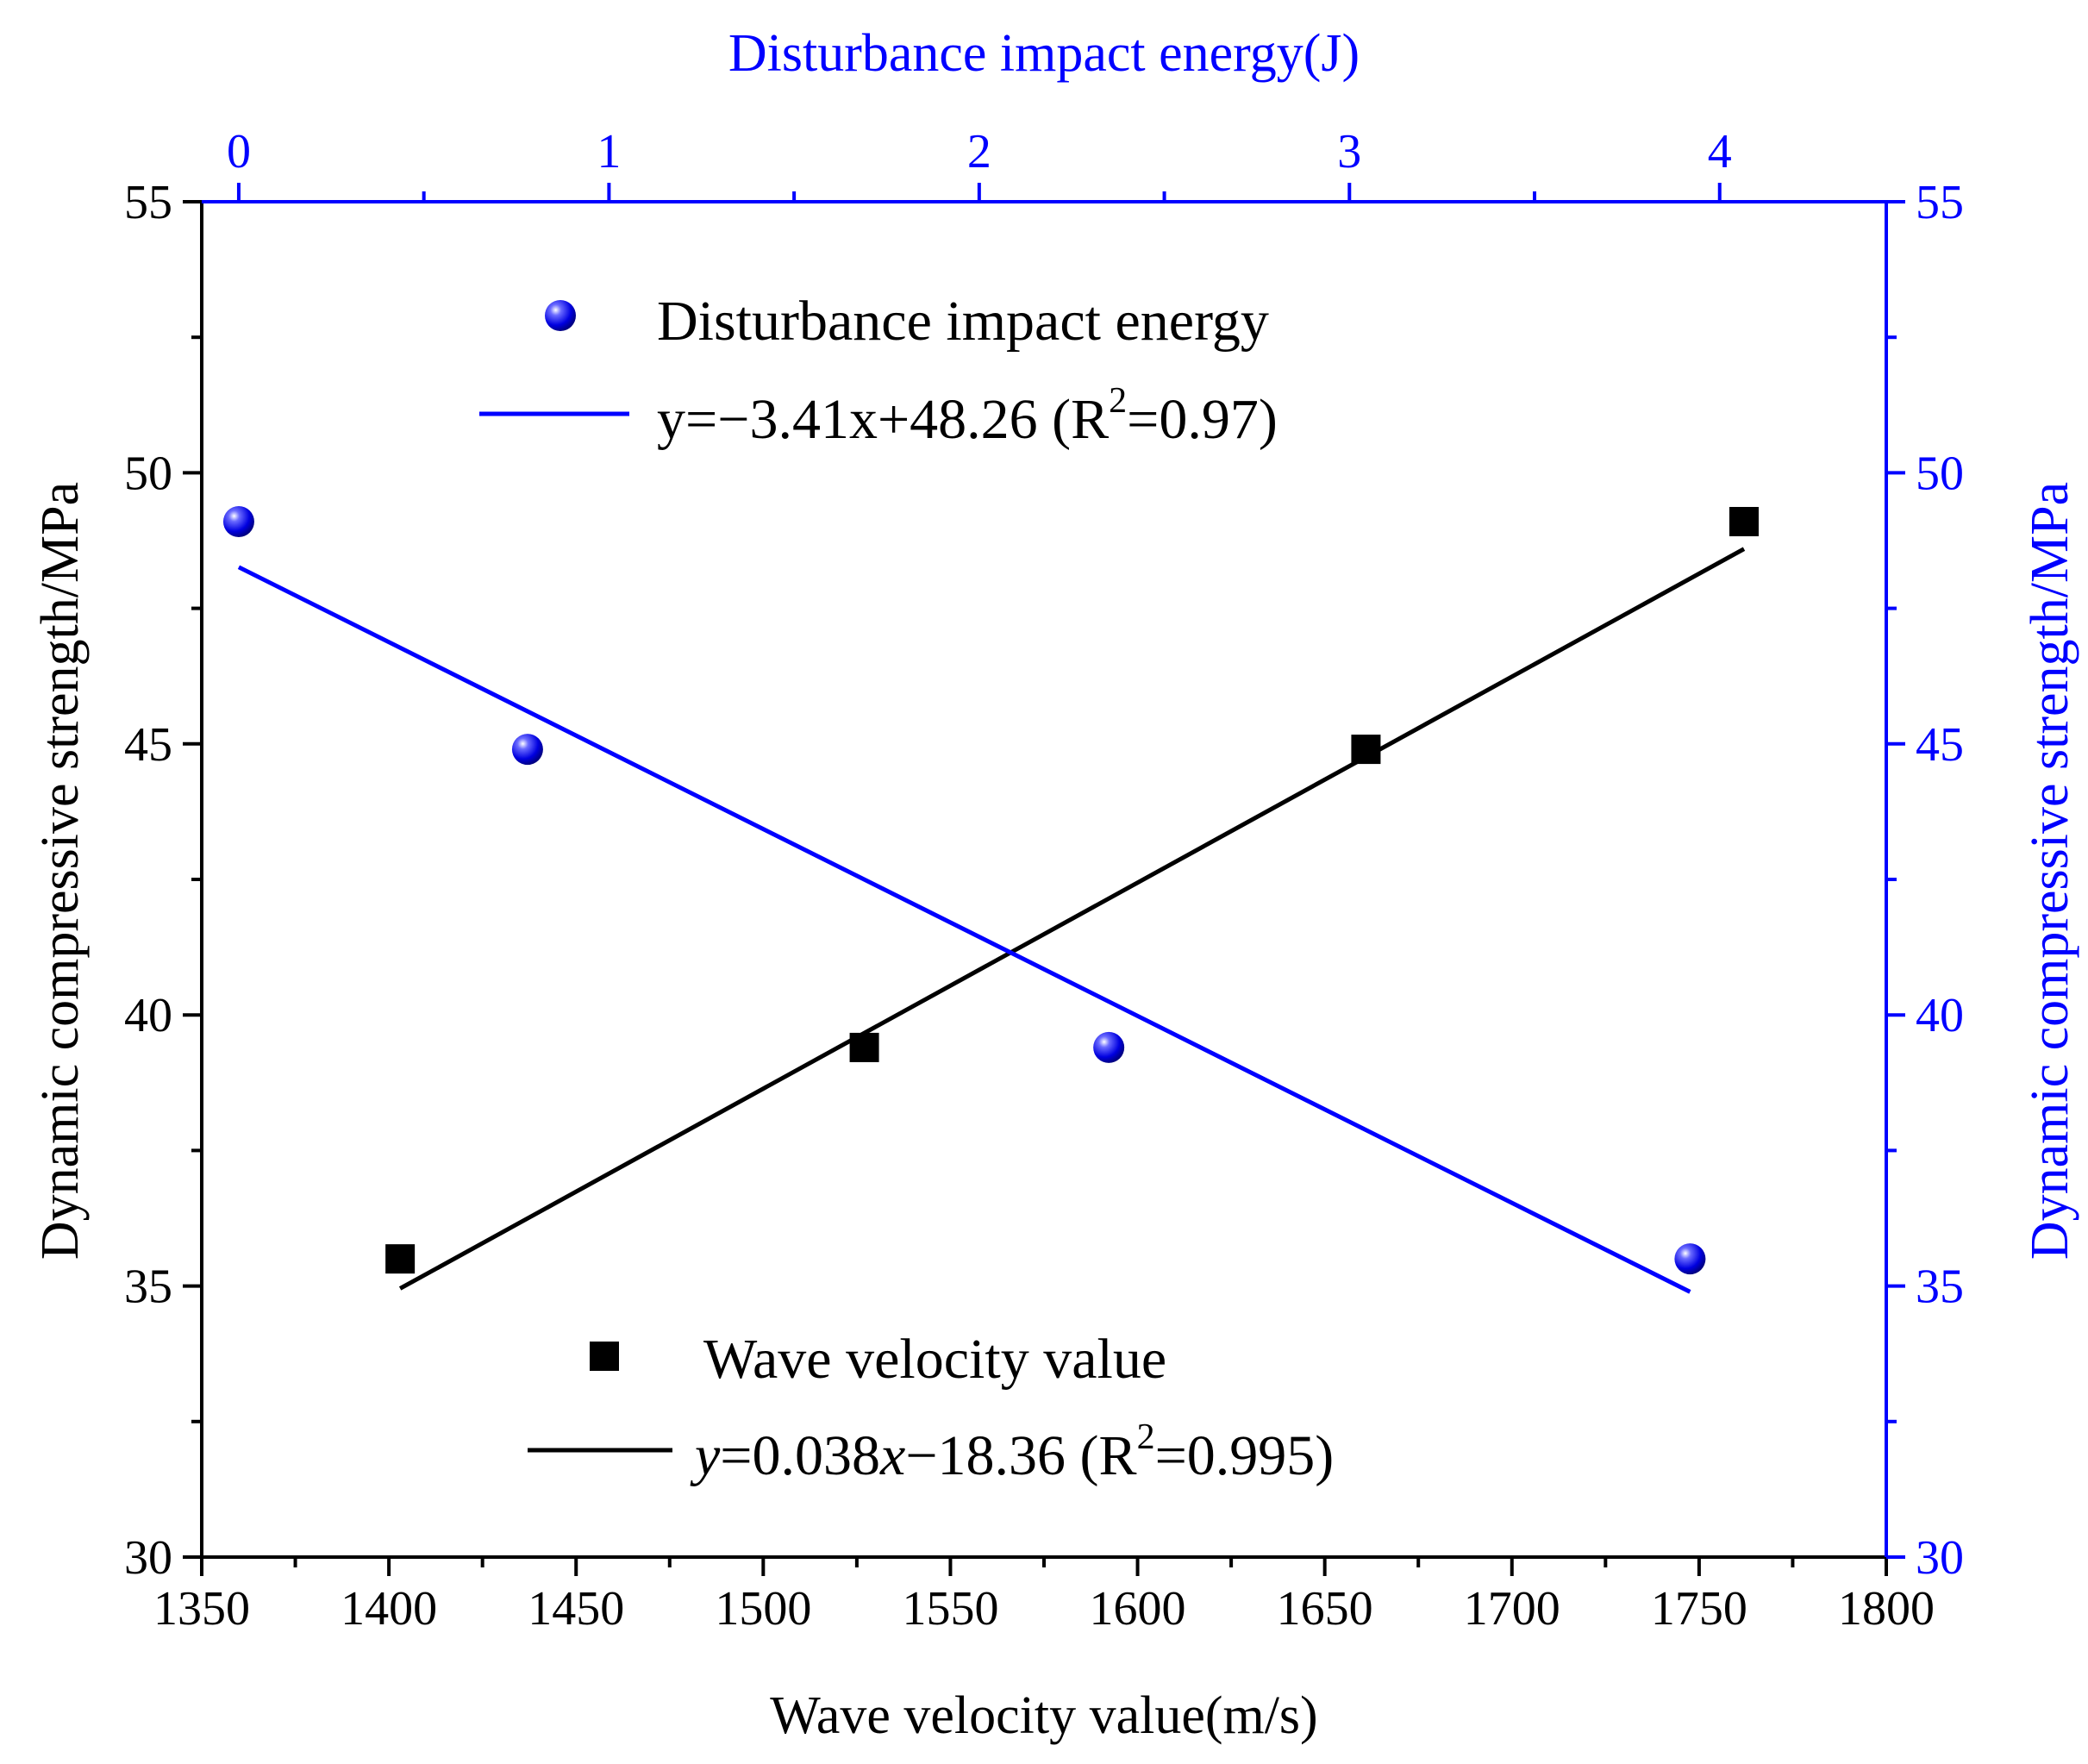  Describe the element at coordinates (1720, 151) in the screenshot. I see `top-tick-label: 4` at that location.